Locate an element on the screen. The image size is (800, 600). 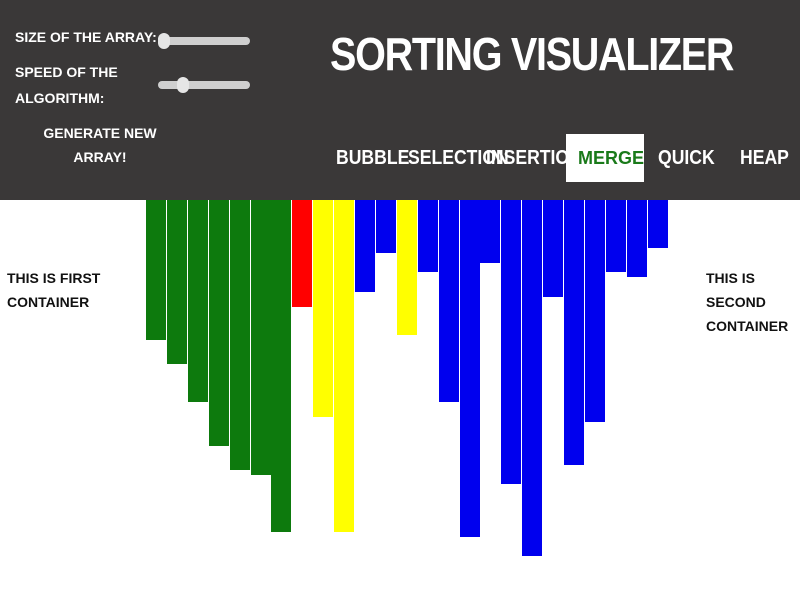
speed-label: SPEED OF THE ALGORITHM: is located at coordinates (66, 85).